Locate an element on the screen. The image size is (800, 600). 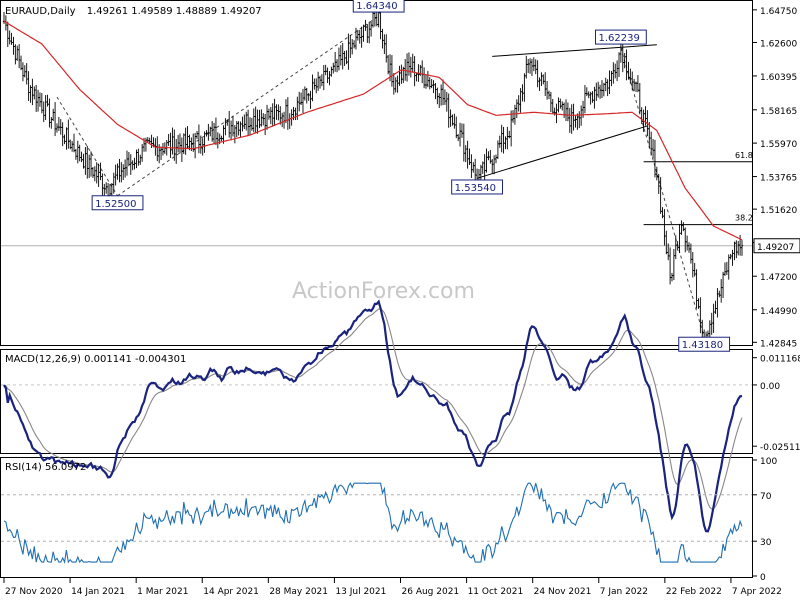
price-tick-label: 1.42845 is located at coordinates (778, 344).